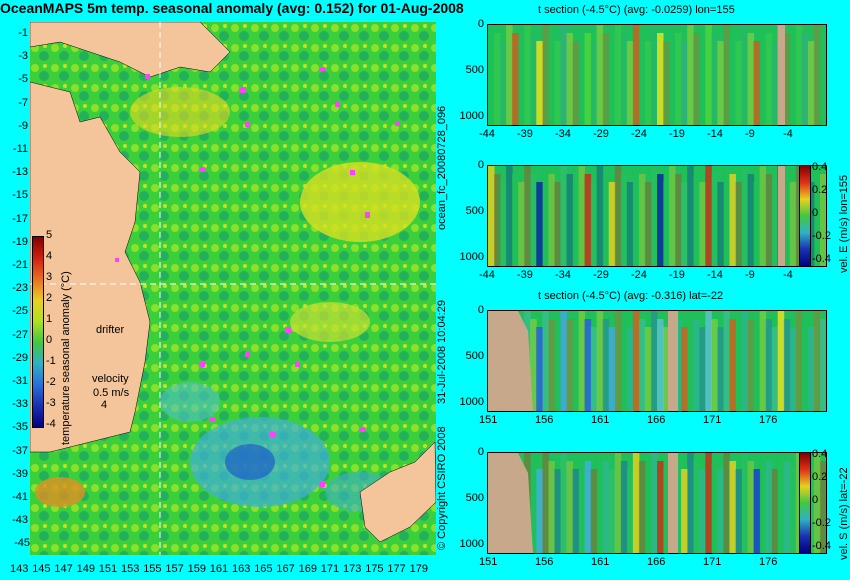 This screenshot has height=580, width=850. I want to click on lat-tick-label: -17, so click(20, 218).